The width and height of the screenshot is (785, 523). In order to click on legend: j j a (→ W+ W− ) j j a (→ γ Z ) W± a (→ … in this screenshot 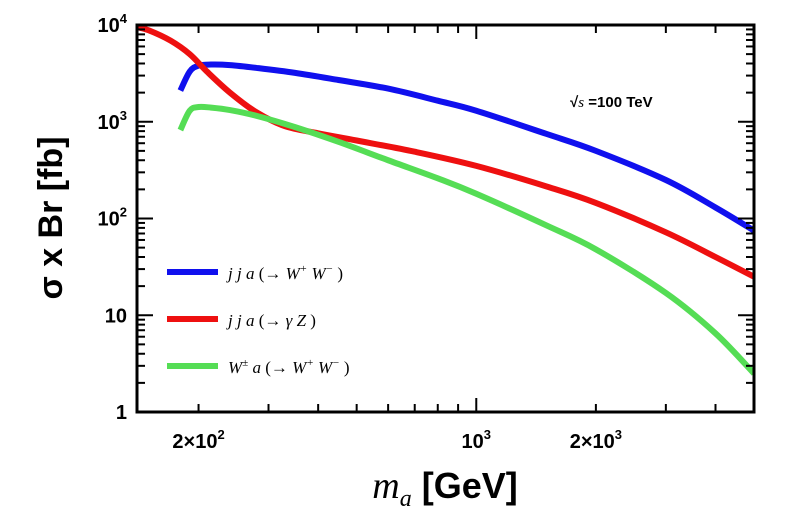, I will do `click(258, 320)`.